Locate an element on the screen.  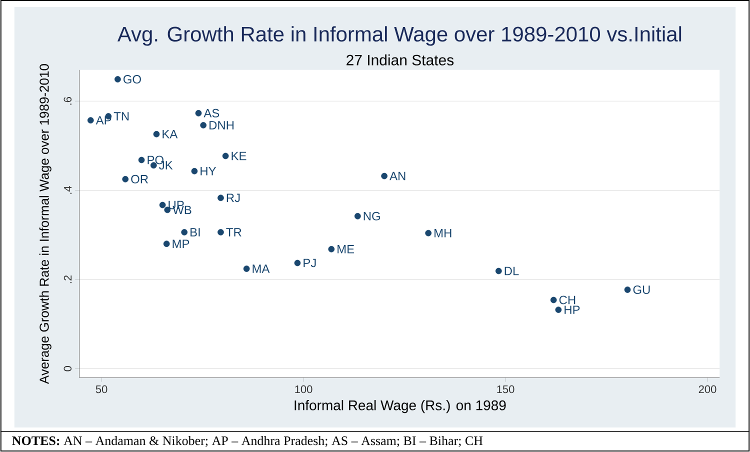
data-label: CH is located at coordinates (567, 300).